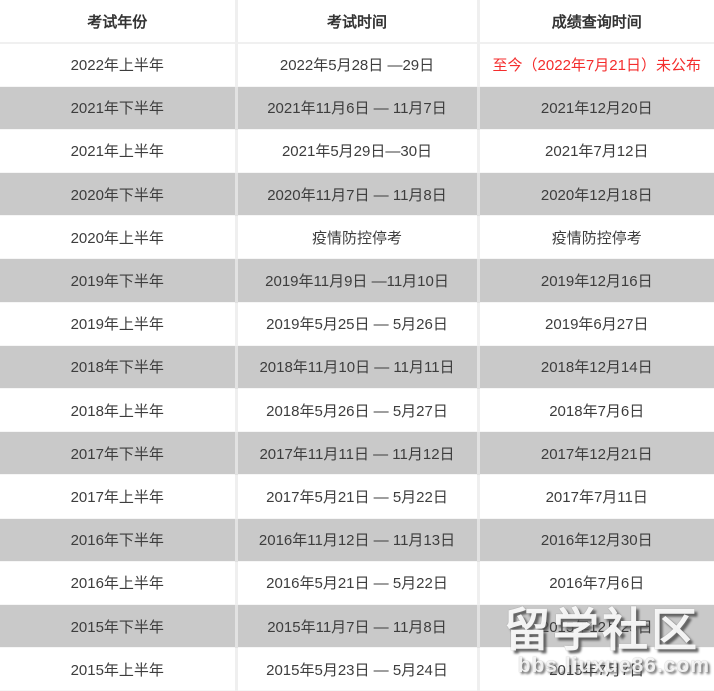  I want to click on exam-time-cell: 2018年5月26日 — 5月27日, so click(358, 410).